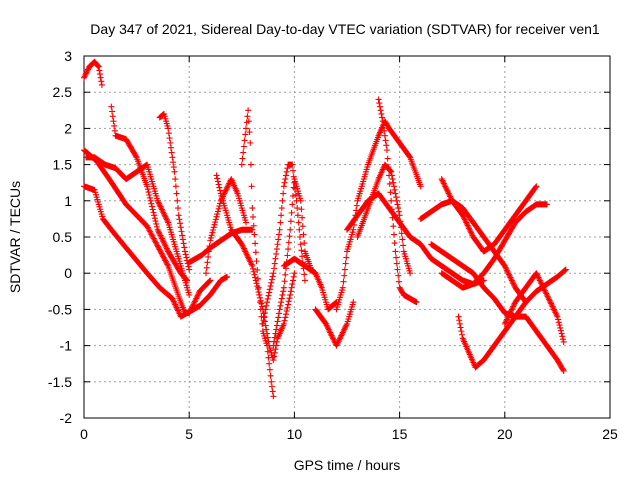 The width and height of the screenshot is (640, 480). What do you see at coordinates (60, 309) in the screenshot?
I see `y-tick-label: -0.5` at bounding box center [60, 309].